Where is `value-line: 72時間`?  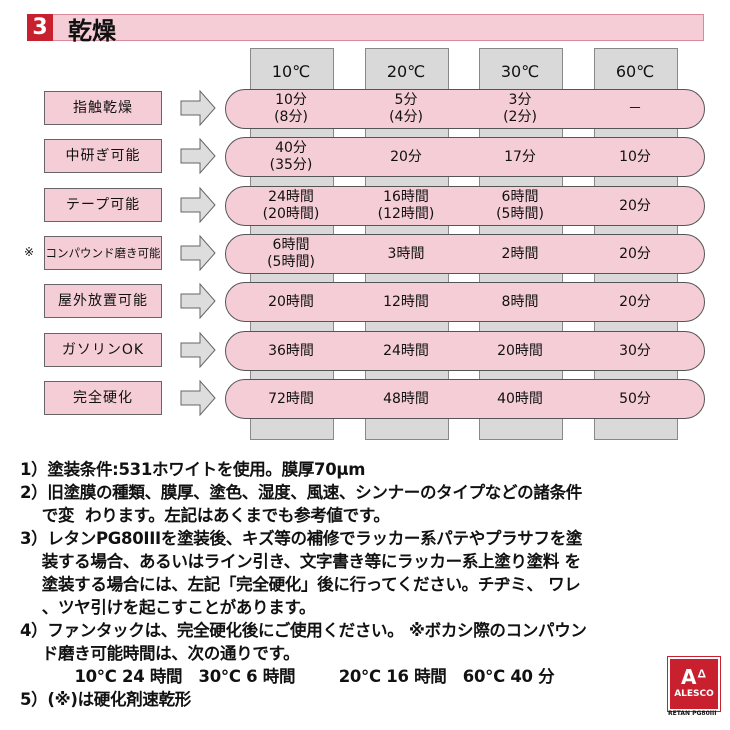 value-line: 72時間 is located at coordinates (291, 398).